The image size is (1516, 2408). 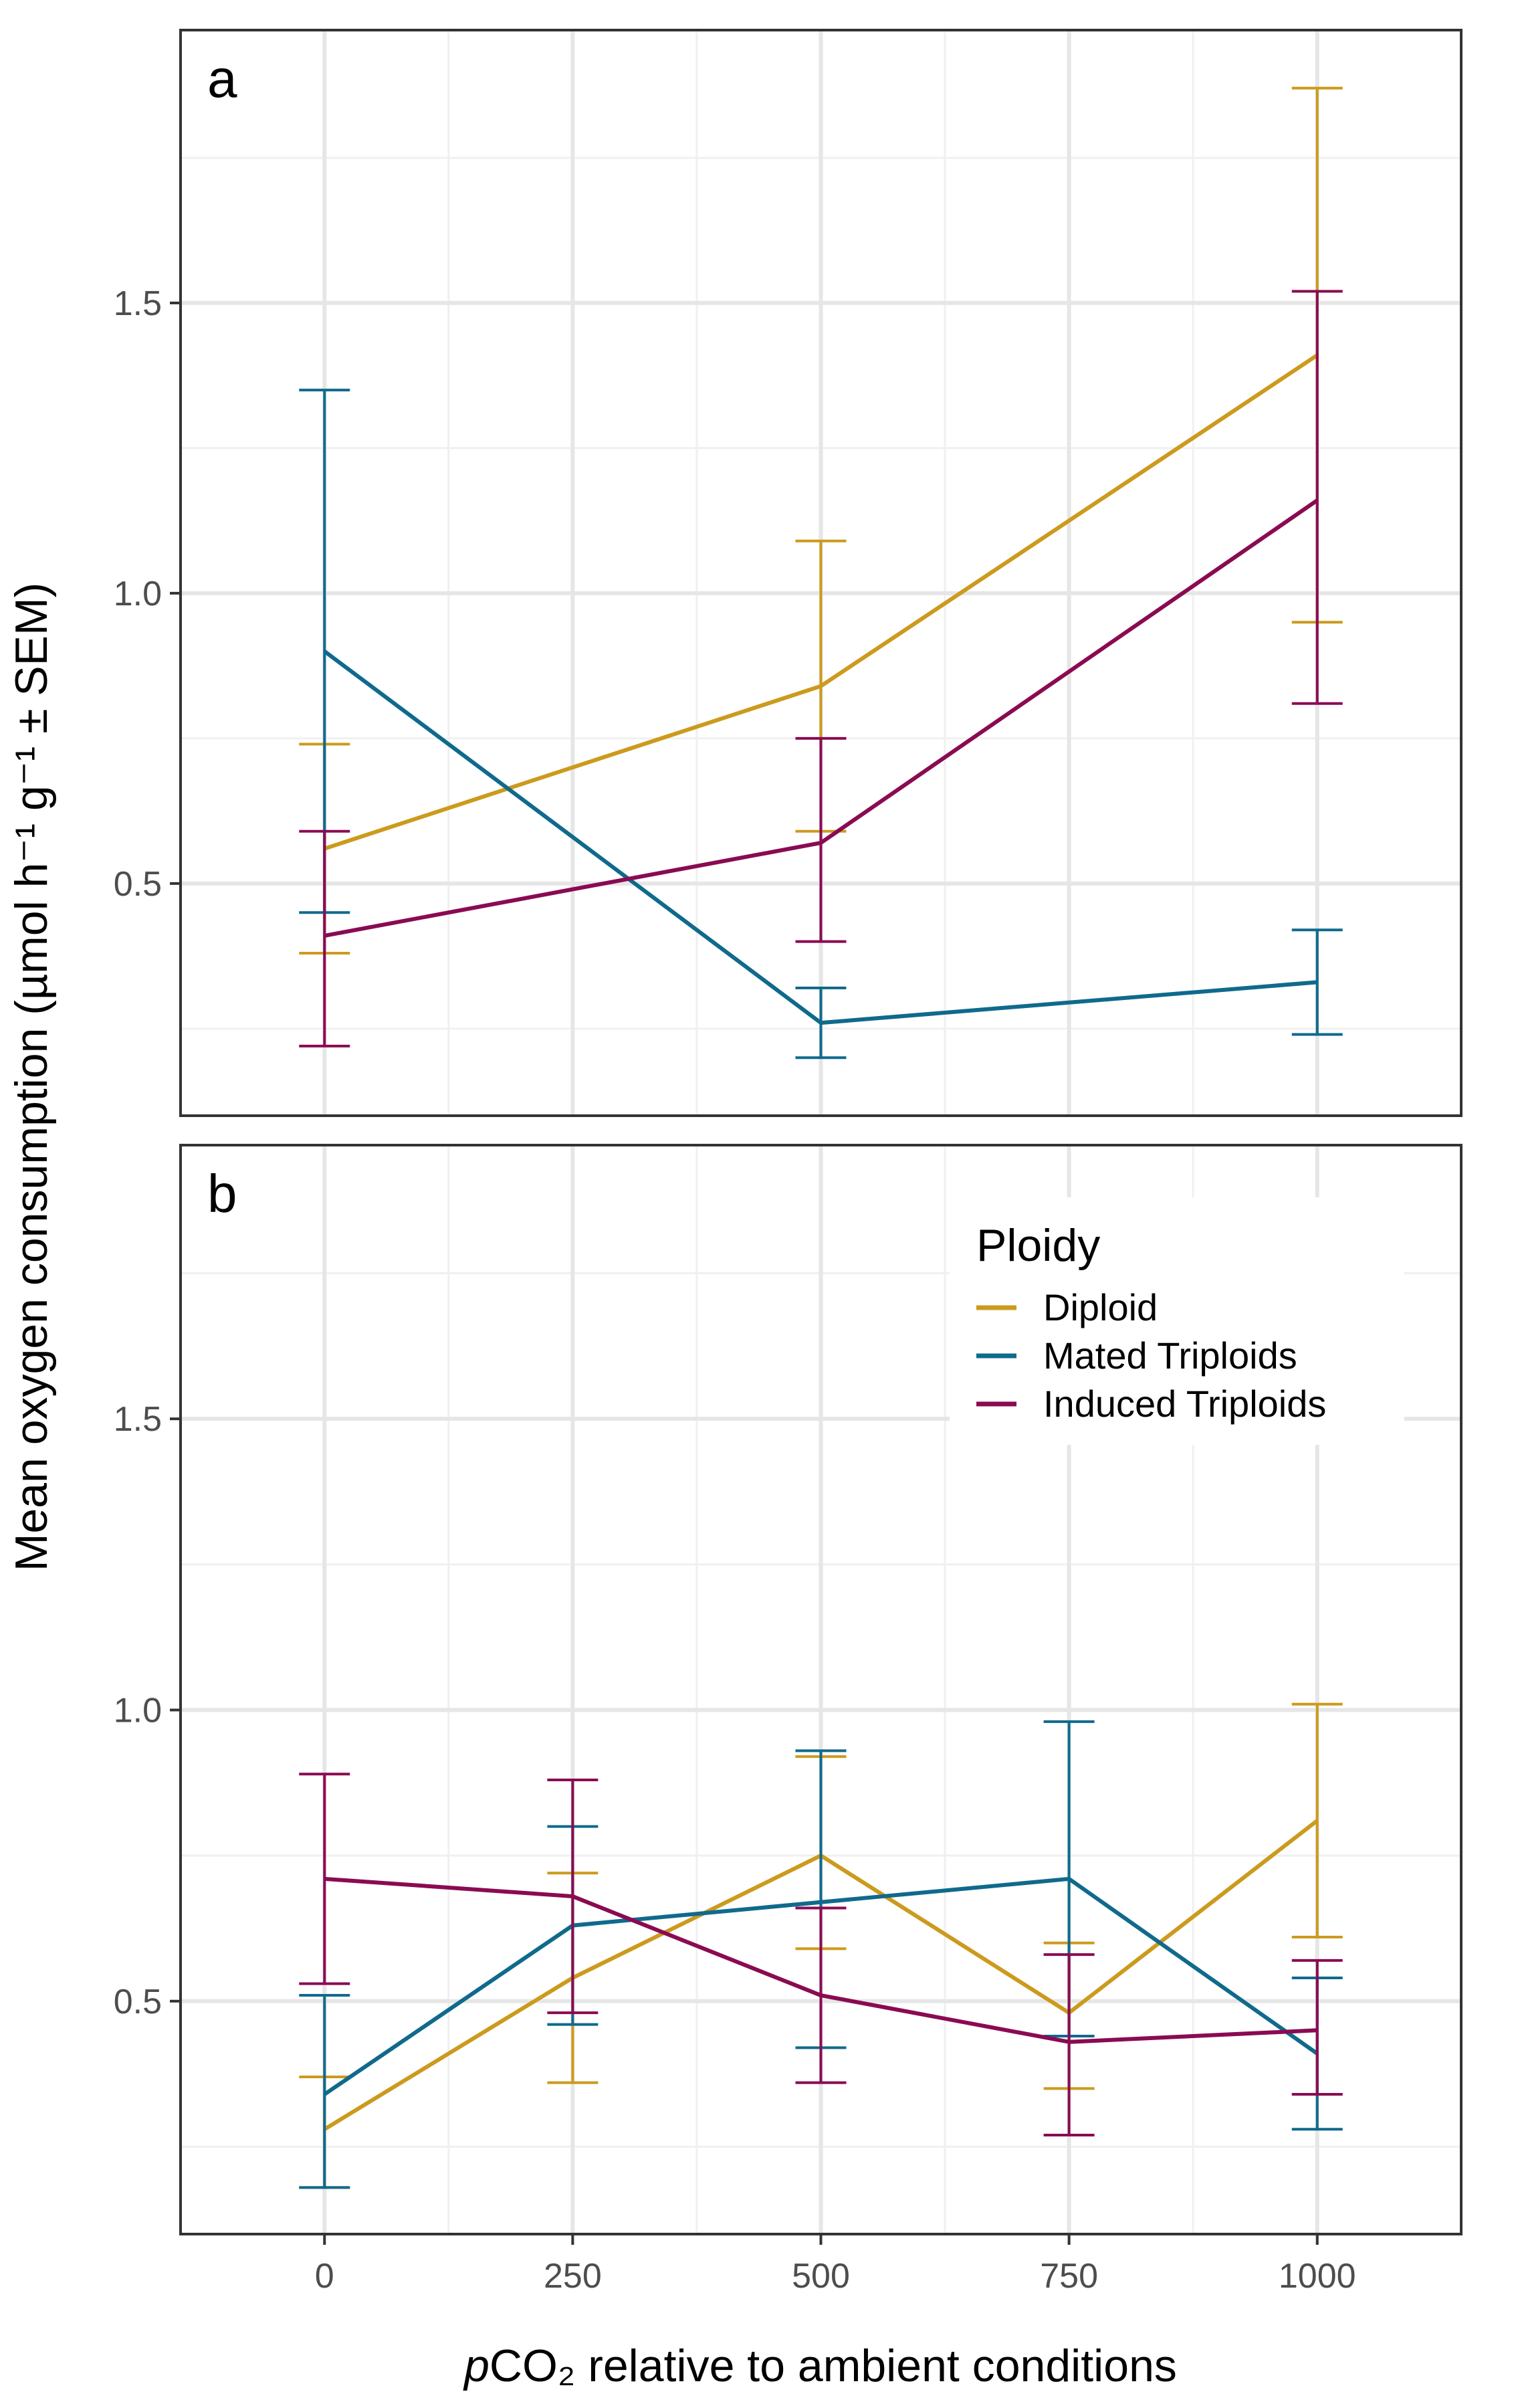 I want to click on x-tick-label: 500, so click(x=821, y=2276).